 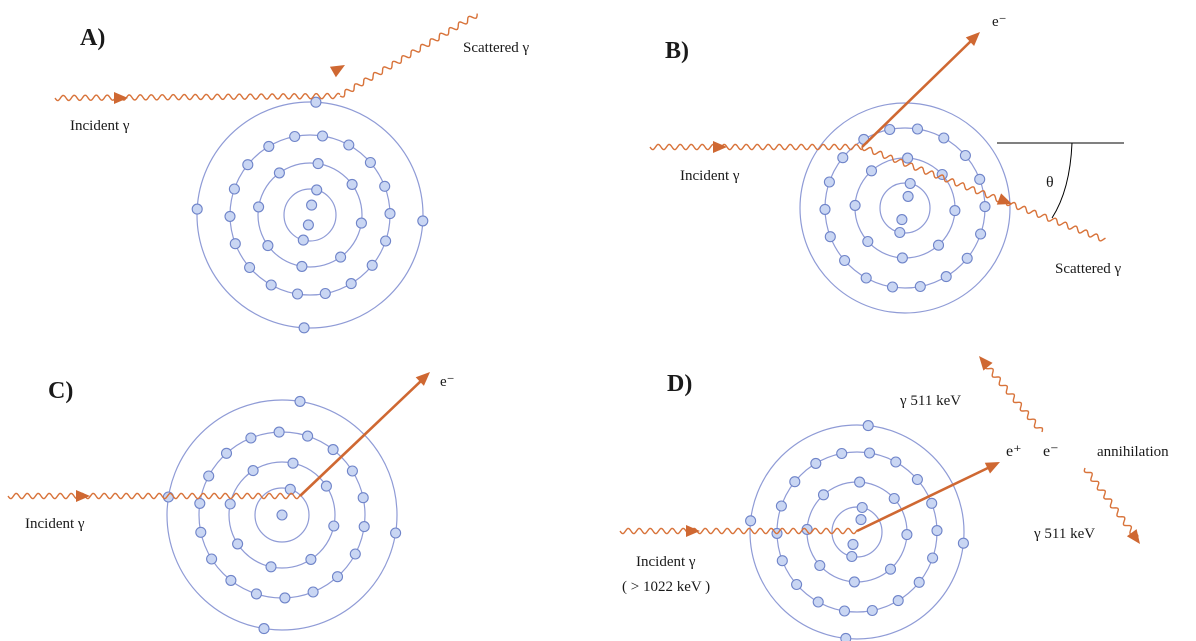 What do you see at coordinates (924, 498) in the screenshot?
I see `pair-production-arrow` at bounding box center [924, 498].